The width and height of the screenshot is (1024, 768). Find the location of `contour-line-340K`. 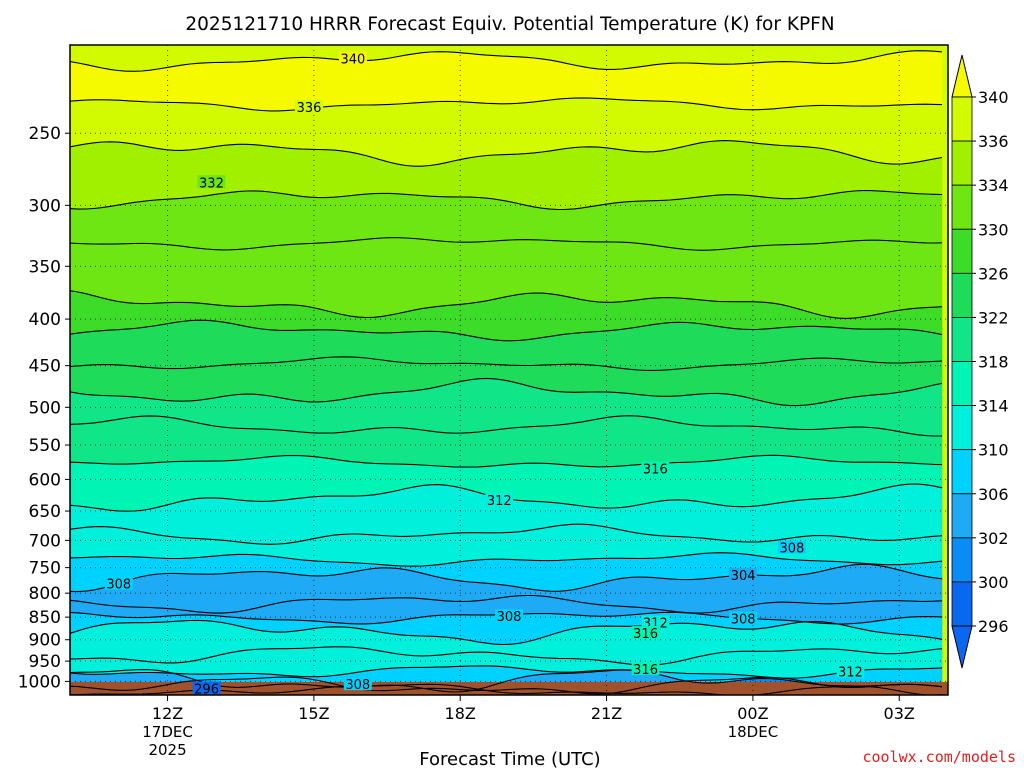

contour-line-340K is located at coordinates (506, 61).